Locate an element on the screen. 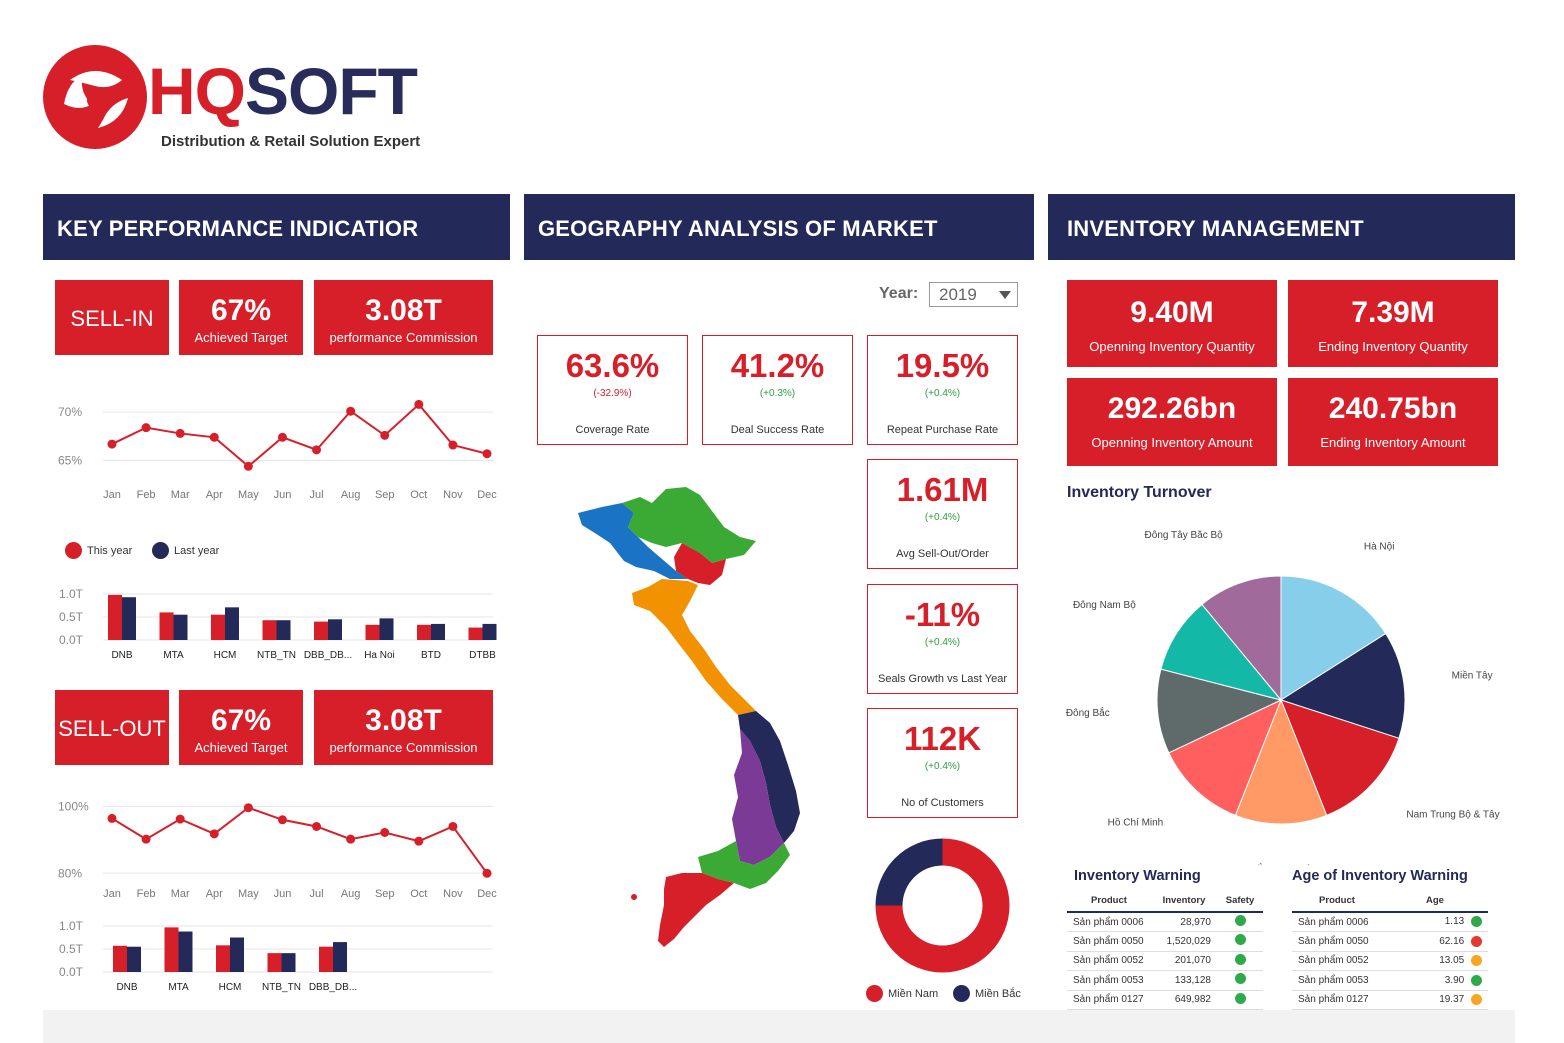  x-tick-label: Jun is located at coordinates (283, 495).